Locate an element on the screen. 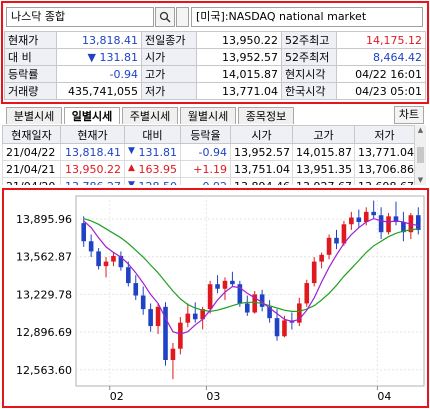 The height and width of the screenshot is (409, 430). column-header: 고가 is located at coordinates (323, 134).